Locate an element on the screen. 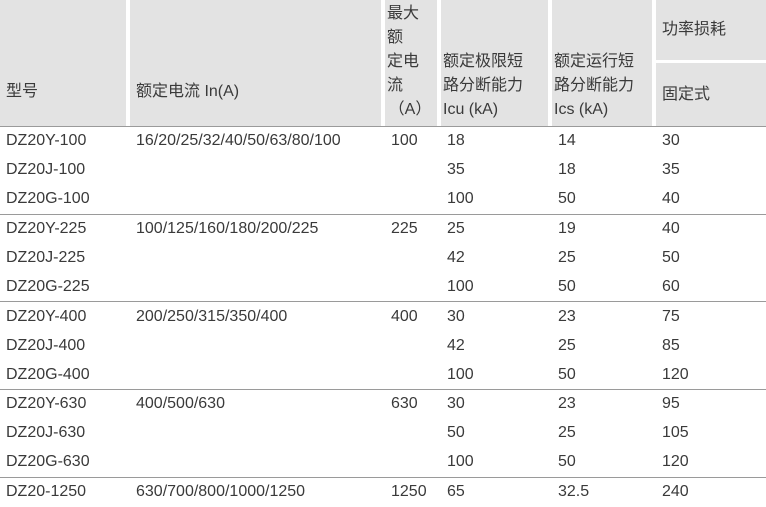  cell-icu: 25 is located at coordinates (496, 228).